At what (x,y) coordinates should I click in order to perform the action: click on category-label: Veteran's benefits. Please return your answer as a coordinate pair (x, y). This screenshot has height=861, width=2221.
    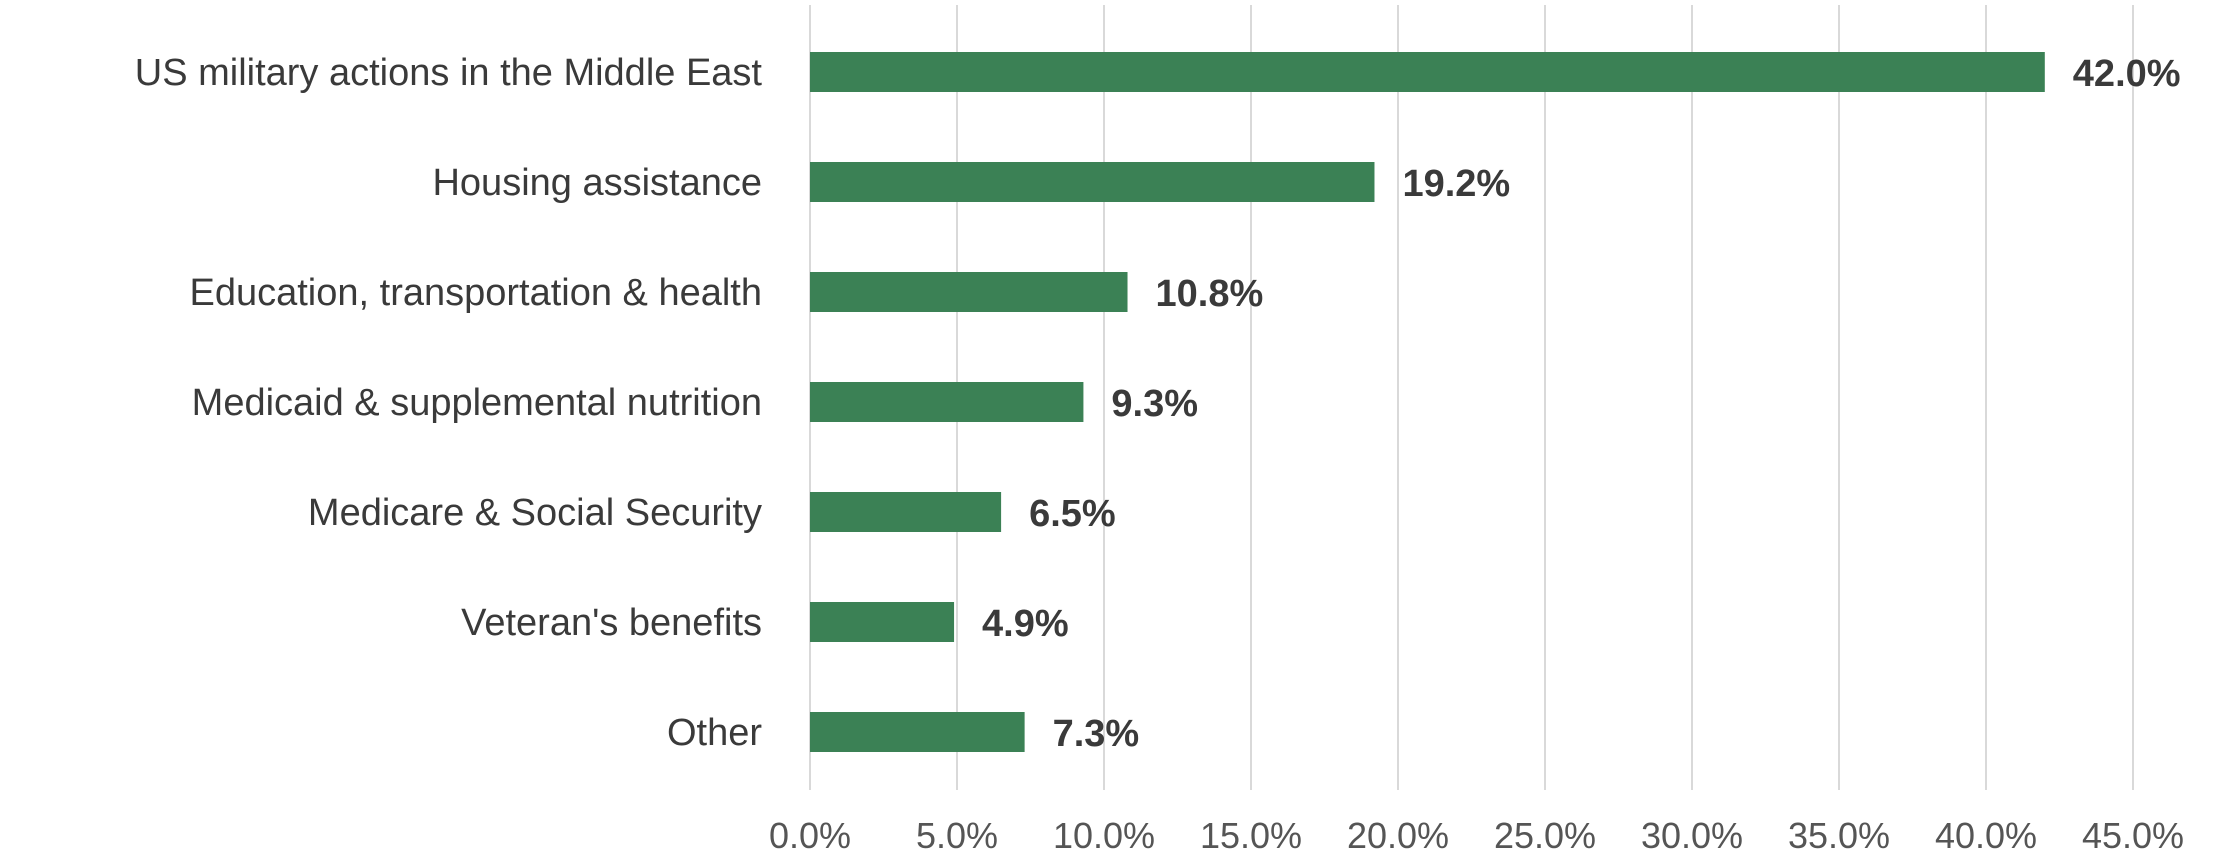
    Looking at the image, I should click on (611, 623).